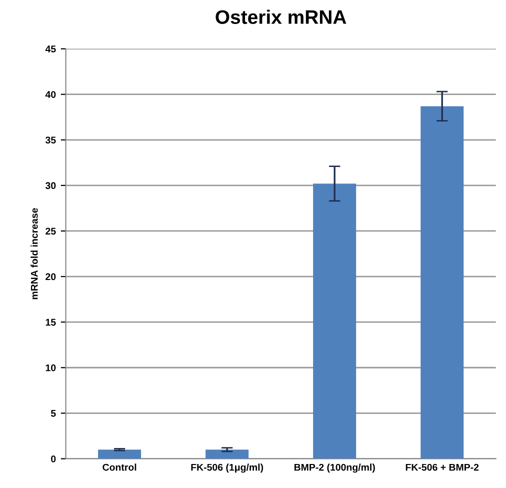 The height and width of the screenshot is (488, 506). I want to click on chart-title: Osterix mRNA, so click(281, 17).